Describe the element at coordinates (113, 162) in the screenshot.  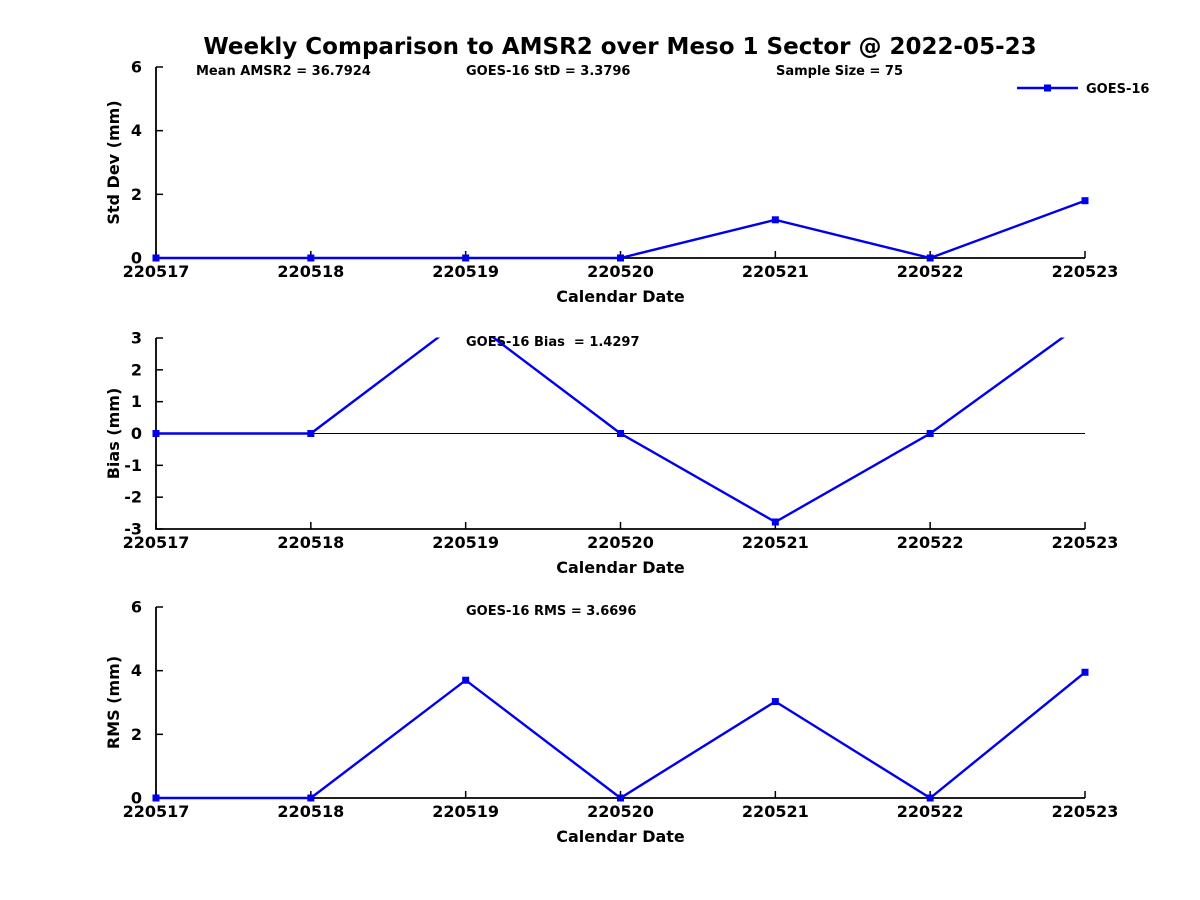
I see `y-axis-label: Std Dev (mm)` at that location.